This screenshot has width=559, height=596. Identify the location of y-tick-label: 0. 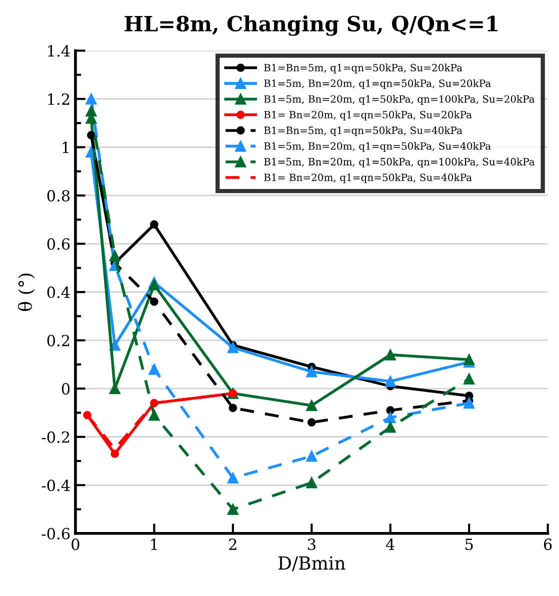
(66, 389).